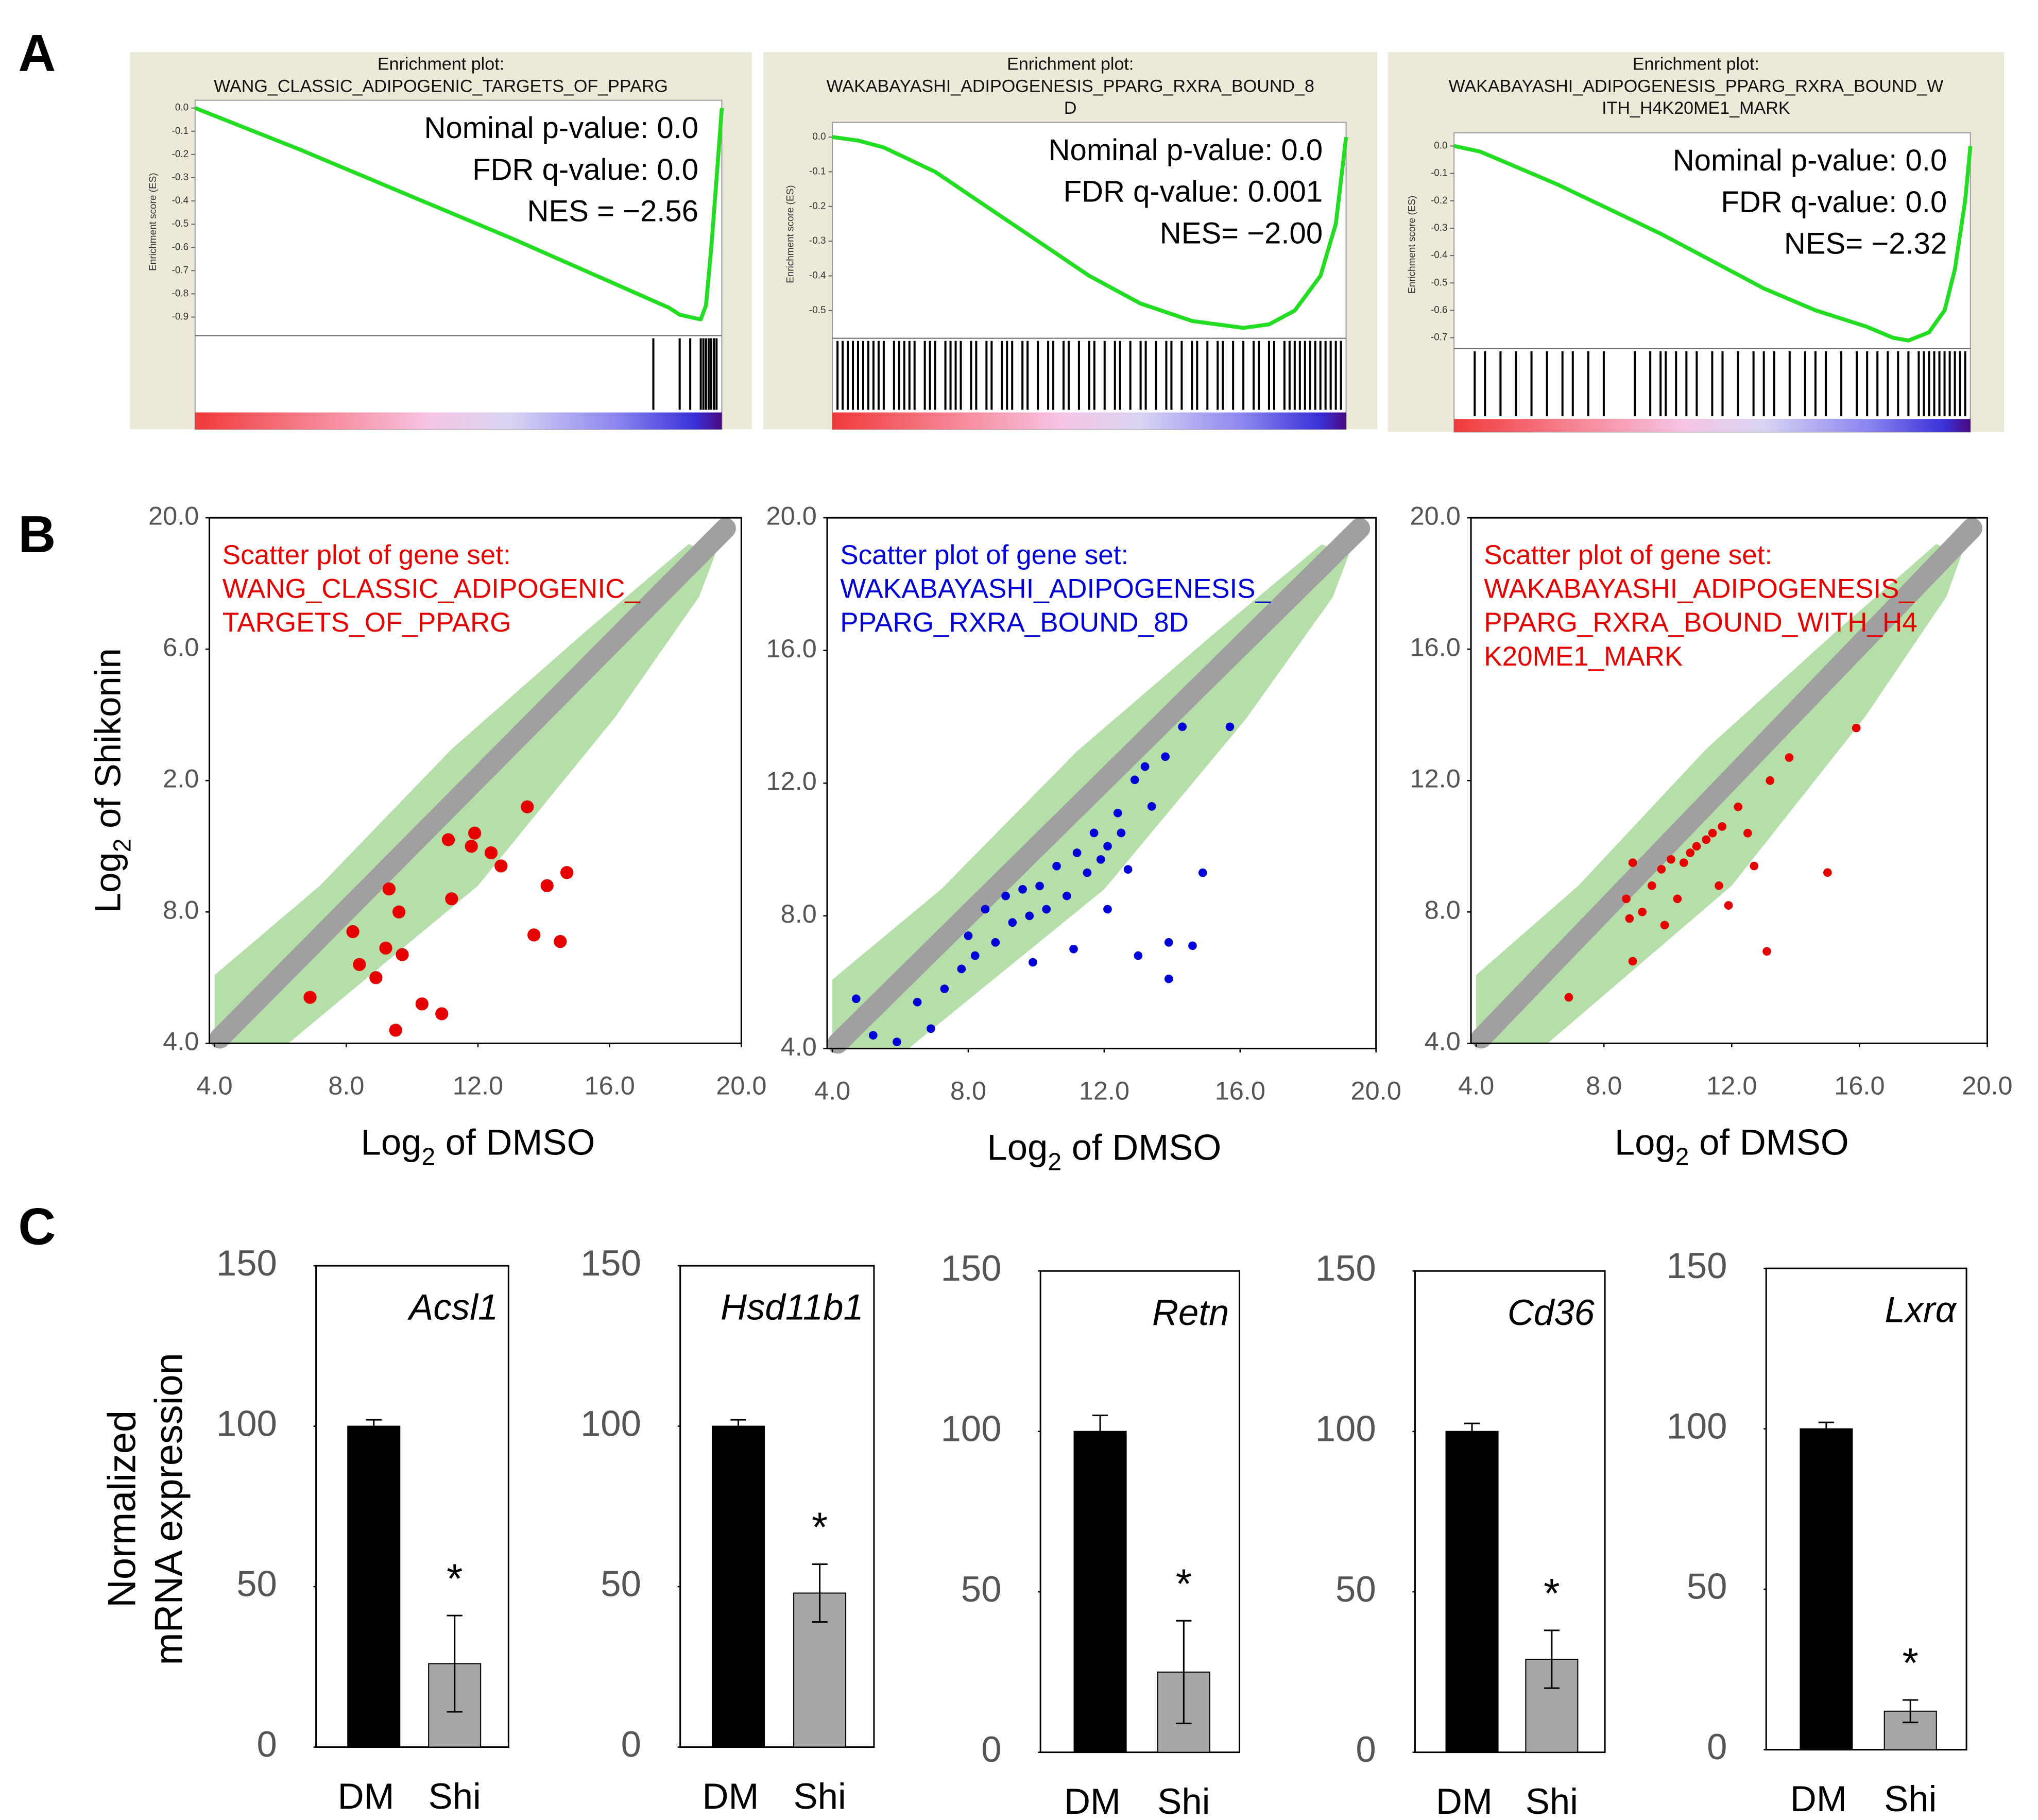  I want to click on y-tick-label: 0, so click(1366, 1750).